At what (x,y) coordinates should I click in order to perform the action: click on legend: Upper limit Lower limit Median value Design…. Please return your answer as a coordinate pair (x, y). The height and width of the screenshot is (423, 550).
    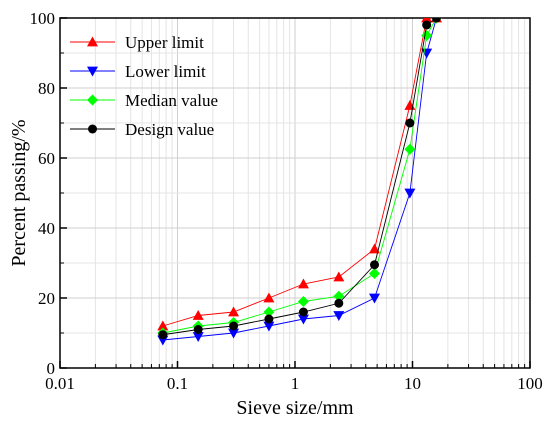
    Looking at the image, I should click on (144, 86).